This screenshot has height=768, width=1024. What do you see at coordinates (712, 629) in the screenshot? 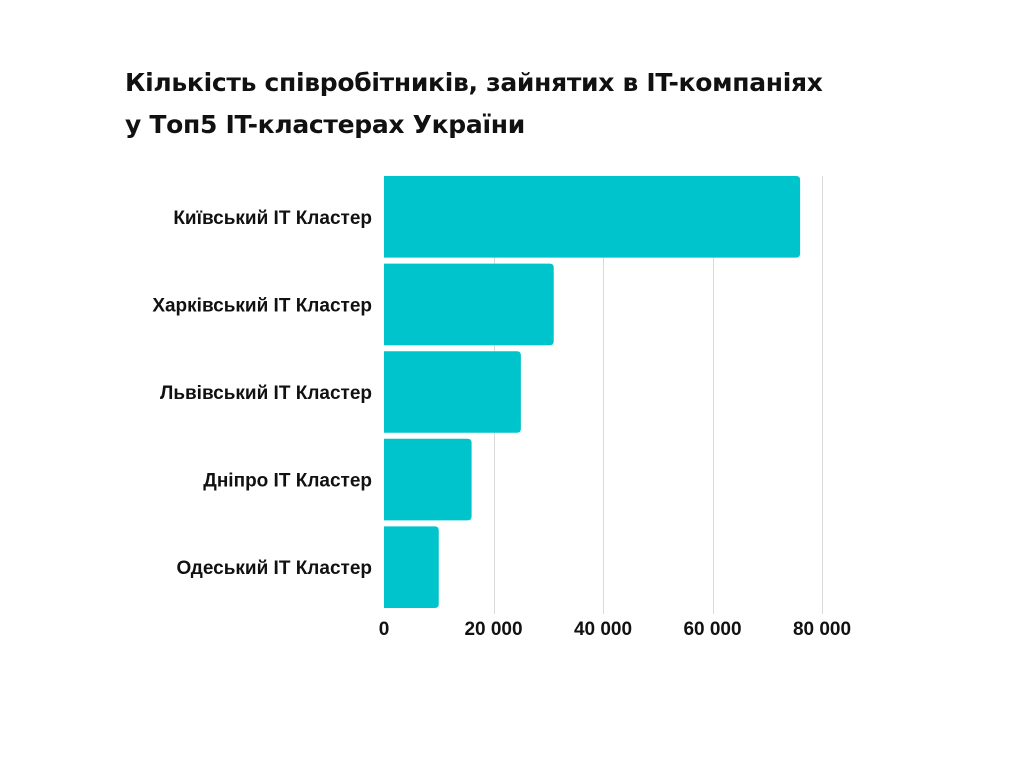
I see `x-tick-label: 60 000` at bounding box center [712, 629].